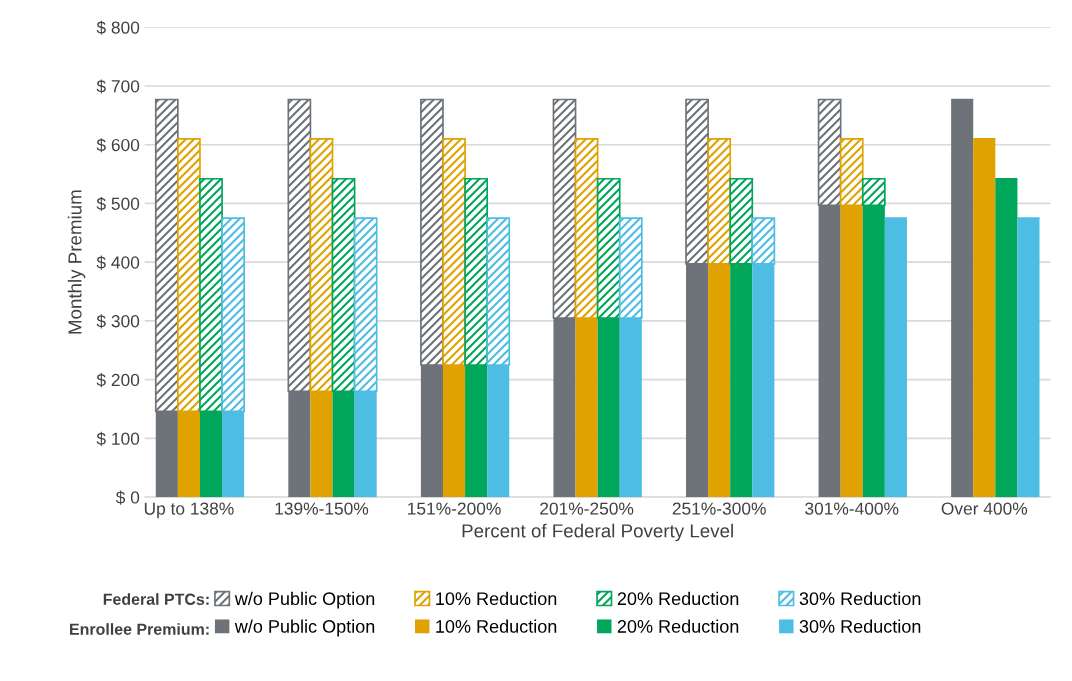 The image size is (1072, 681). What do you see at coordinates (984, 508) in the screenshot?
I see `x-tick-label: Over 400%` at bounding box center [984, 508].